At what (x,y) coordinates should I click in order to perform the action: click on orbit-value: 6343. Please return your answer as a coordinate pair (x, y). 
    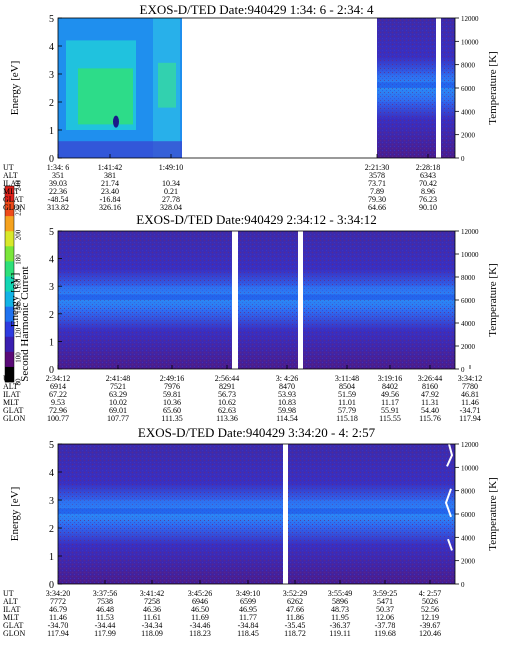
    Looking at the image, I should click on (428, 175).